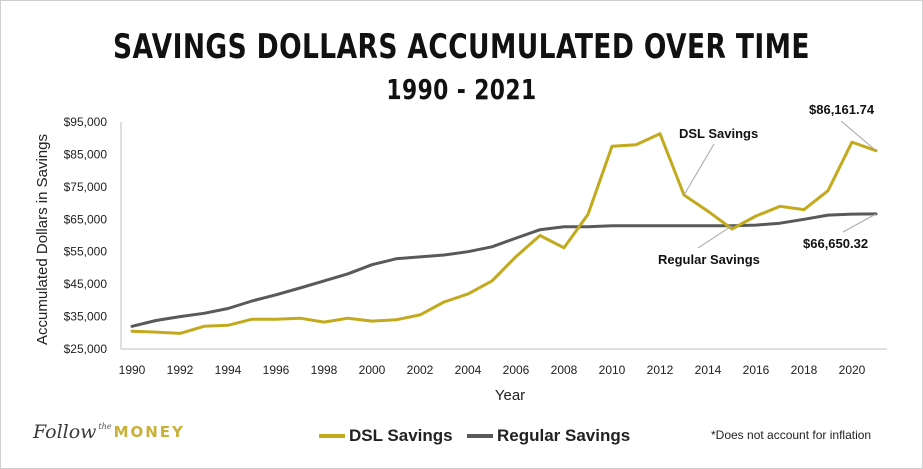 This screenshot has width=923, height=469. What do you see at coordinates (86, 252) in the screenshot?
I see `y-tick-label-3: $55,000` at bounding box center [86, 252].